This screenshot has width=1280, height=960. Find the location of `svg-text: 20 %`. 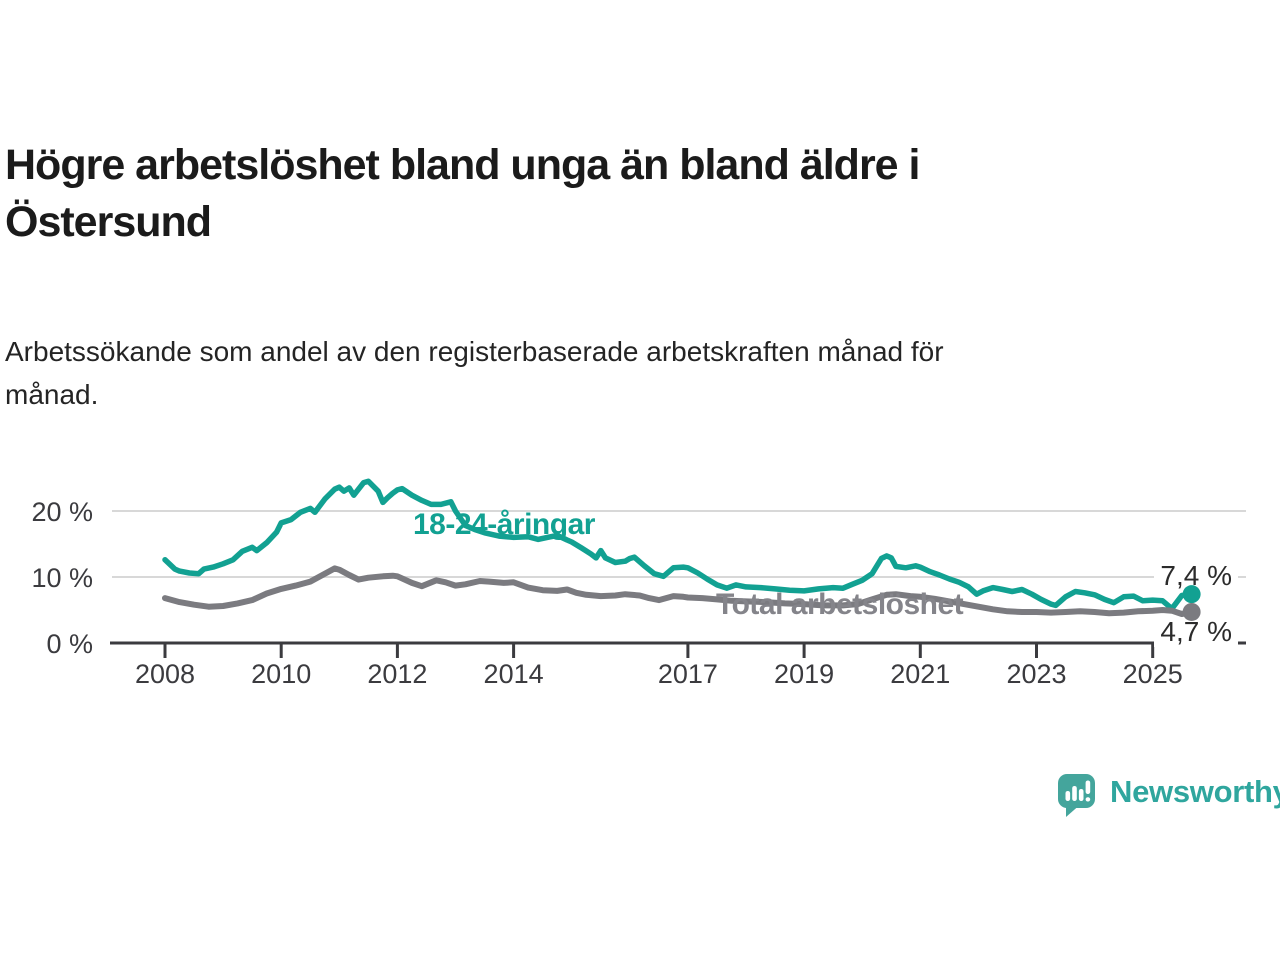

svg-text: 20 % is located at coordinates (62, 512).